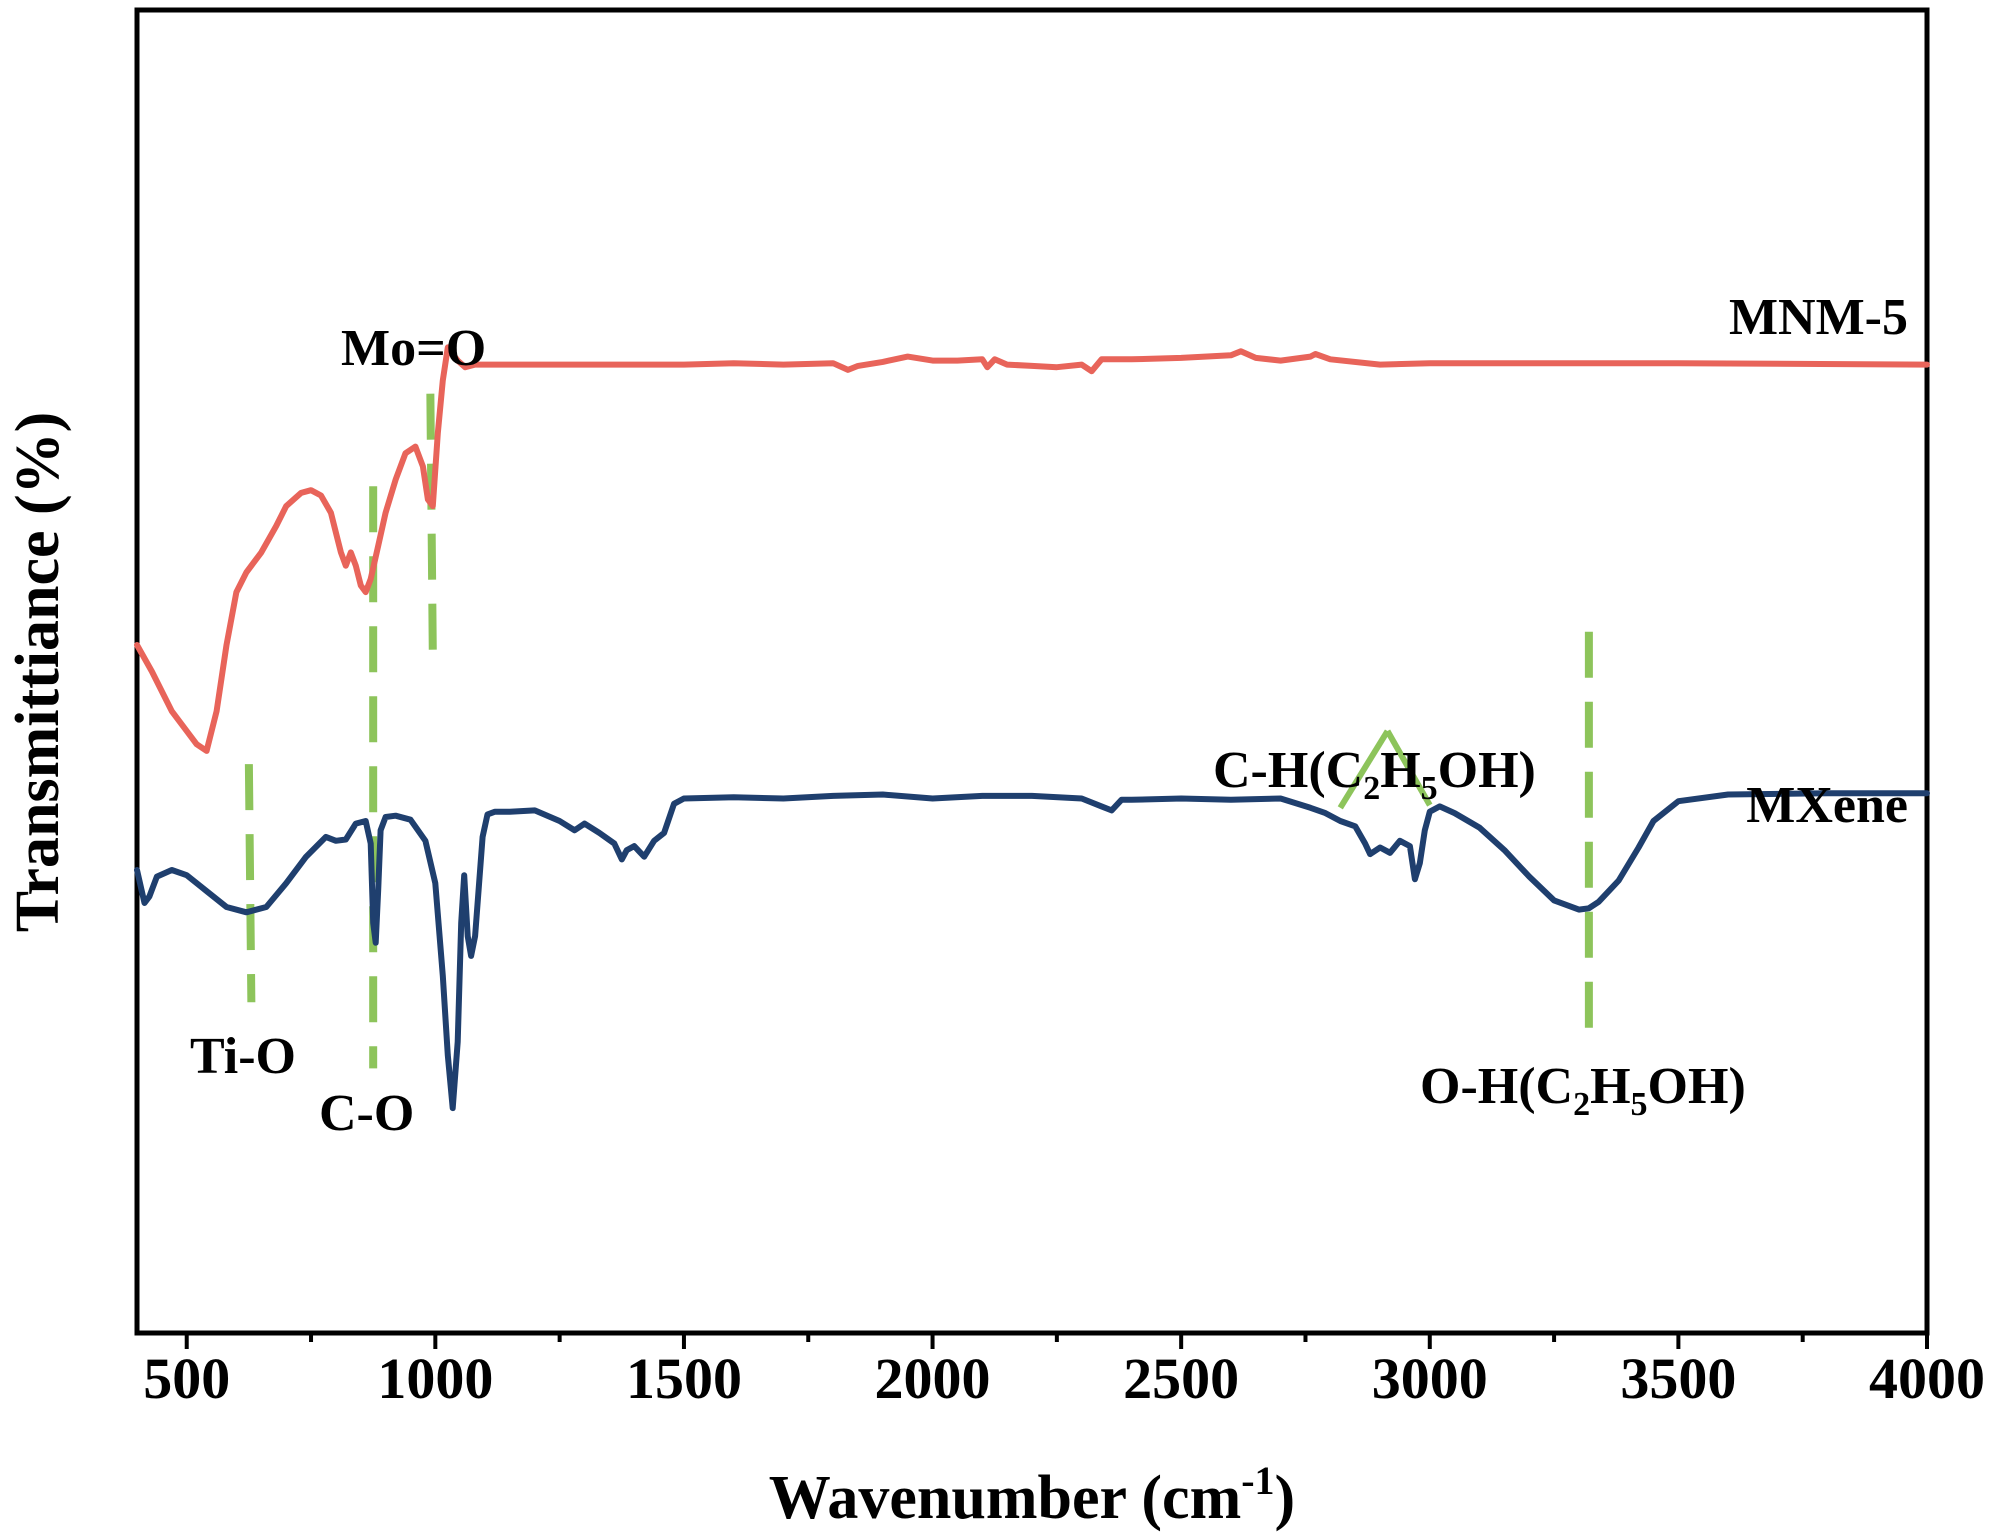 This screenshot has width=2000, height=1534. Describe the element at coordinates (1056, 1341) in the screenshot. I see `x-ticks` at that location.